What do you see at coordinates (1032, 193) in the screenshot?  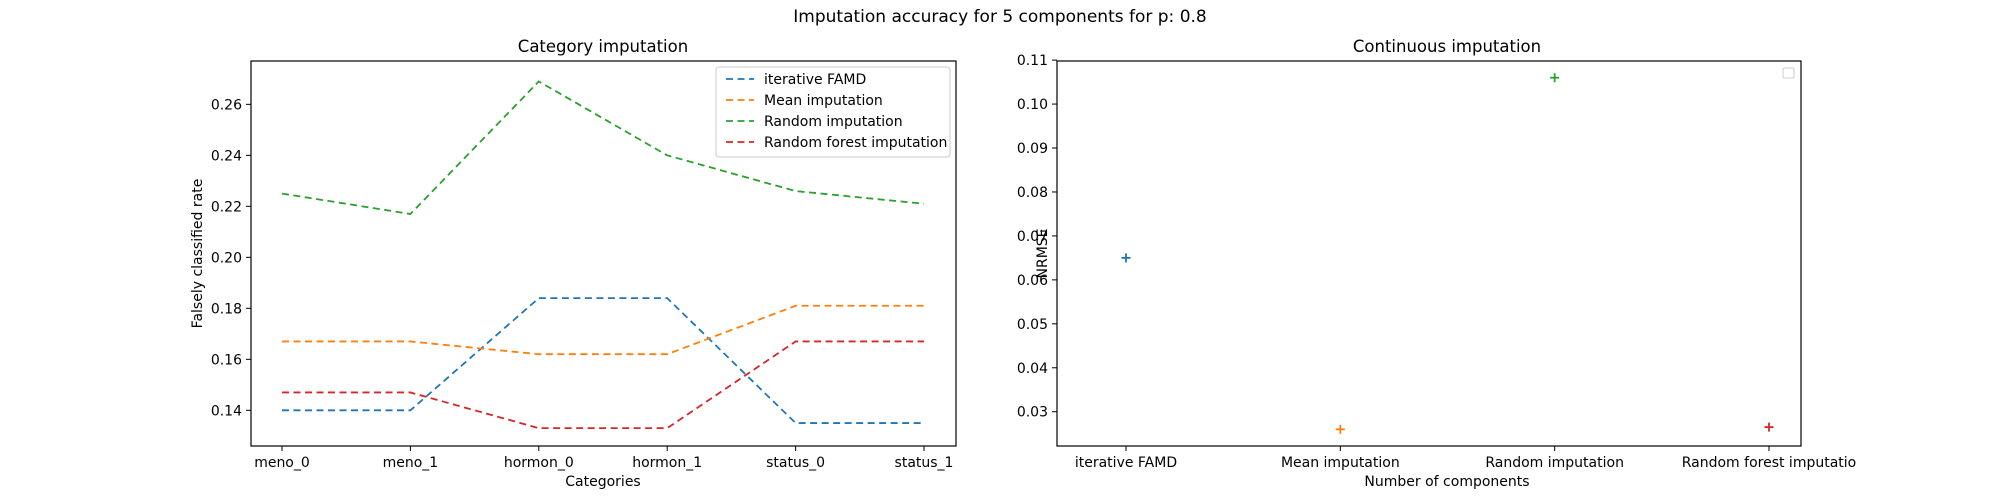 I see `y-tick-label: 0.08` at bounding box center [1032, 193].